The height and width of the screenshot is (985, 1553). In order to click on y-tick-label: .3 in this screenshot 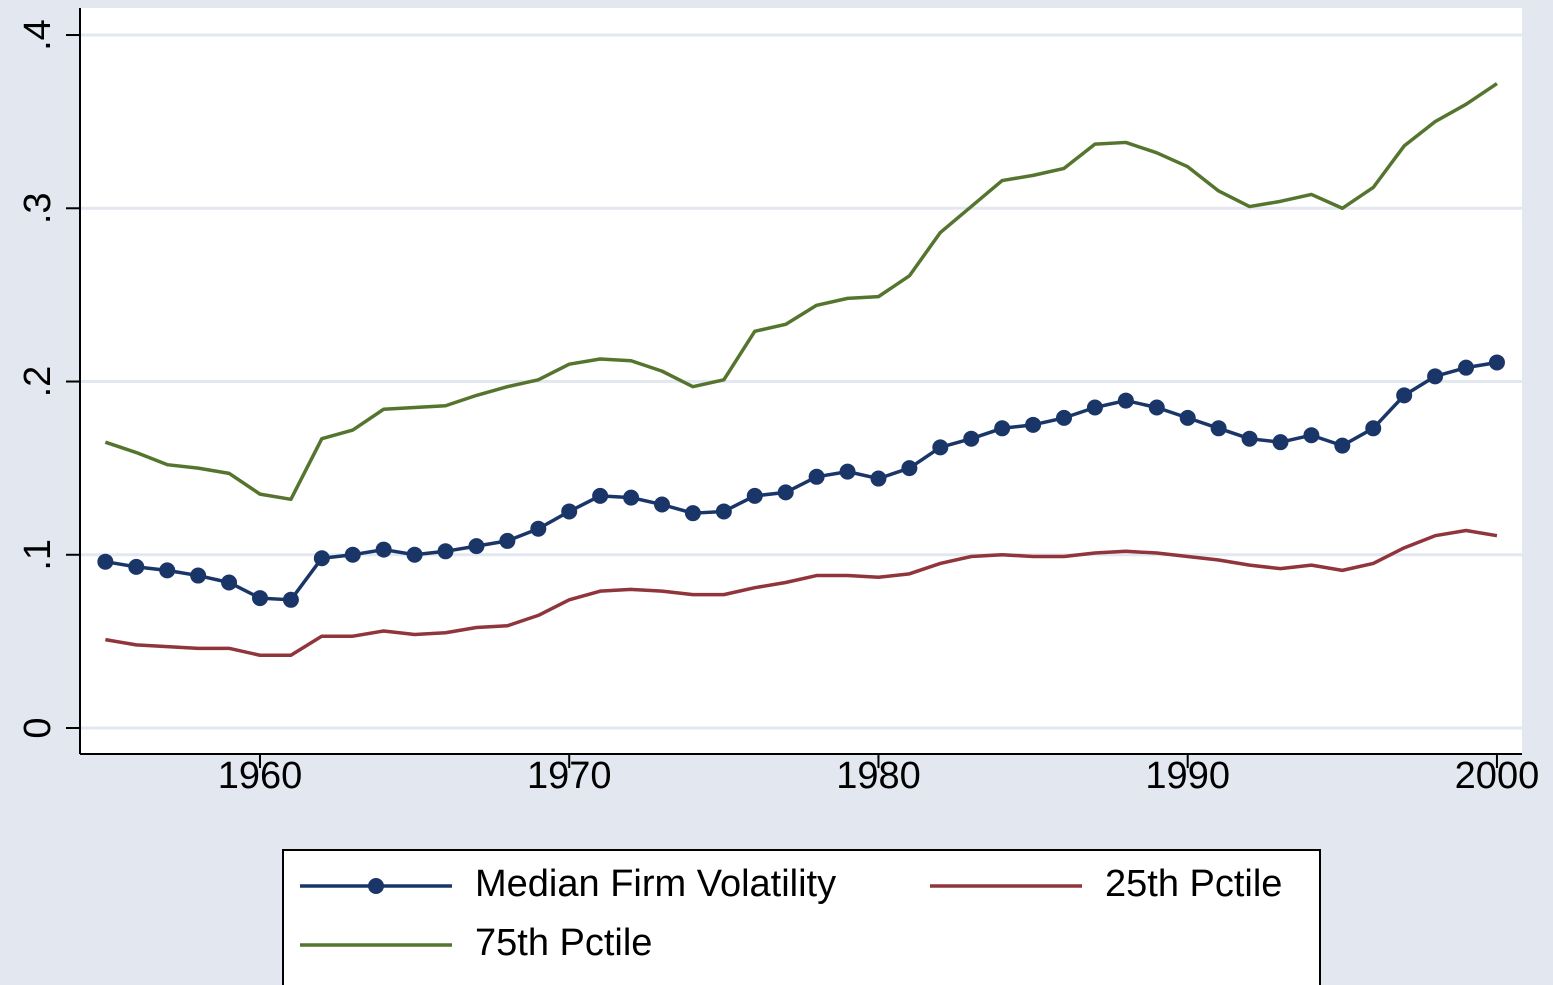, I will do `click(38, 208)`.